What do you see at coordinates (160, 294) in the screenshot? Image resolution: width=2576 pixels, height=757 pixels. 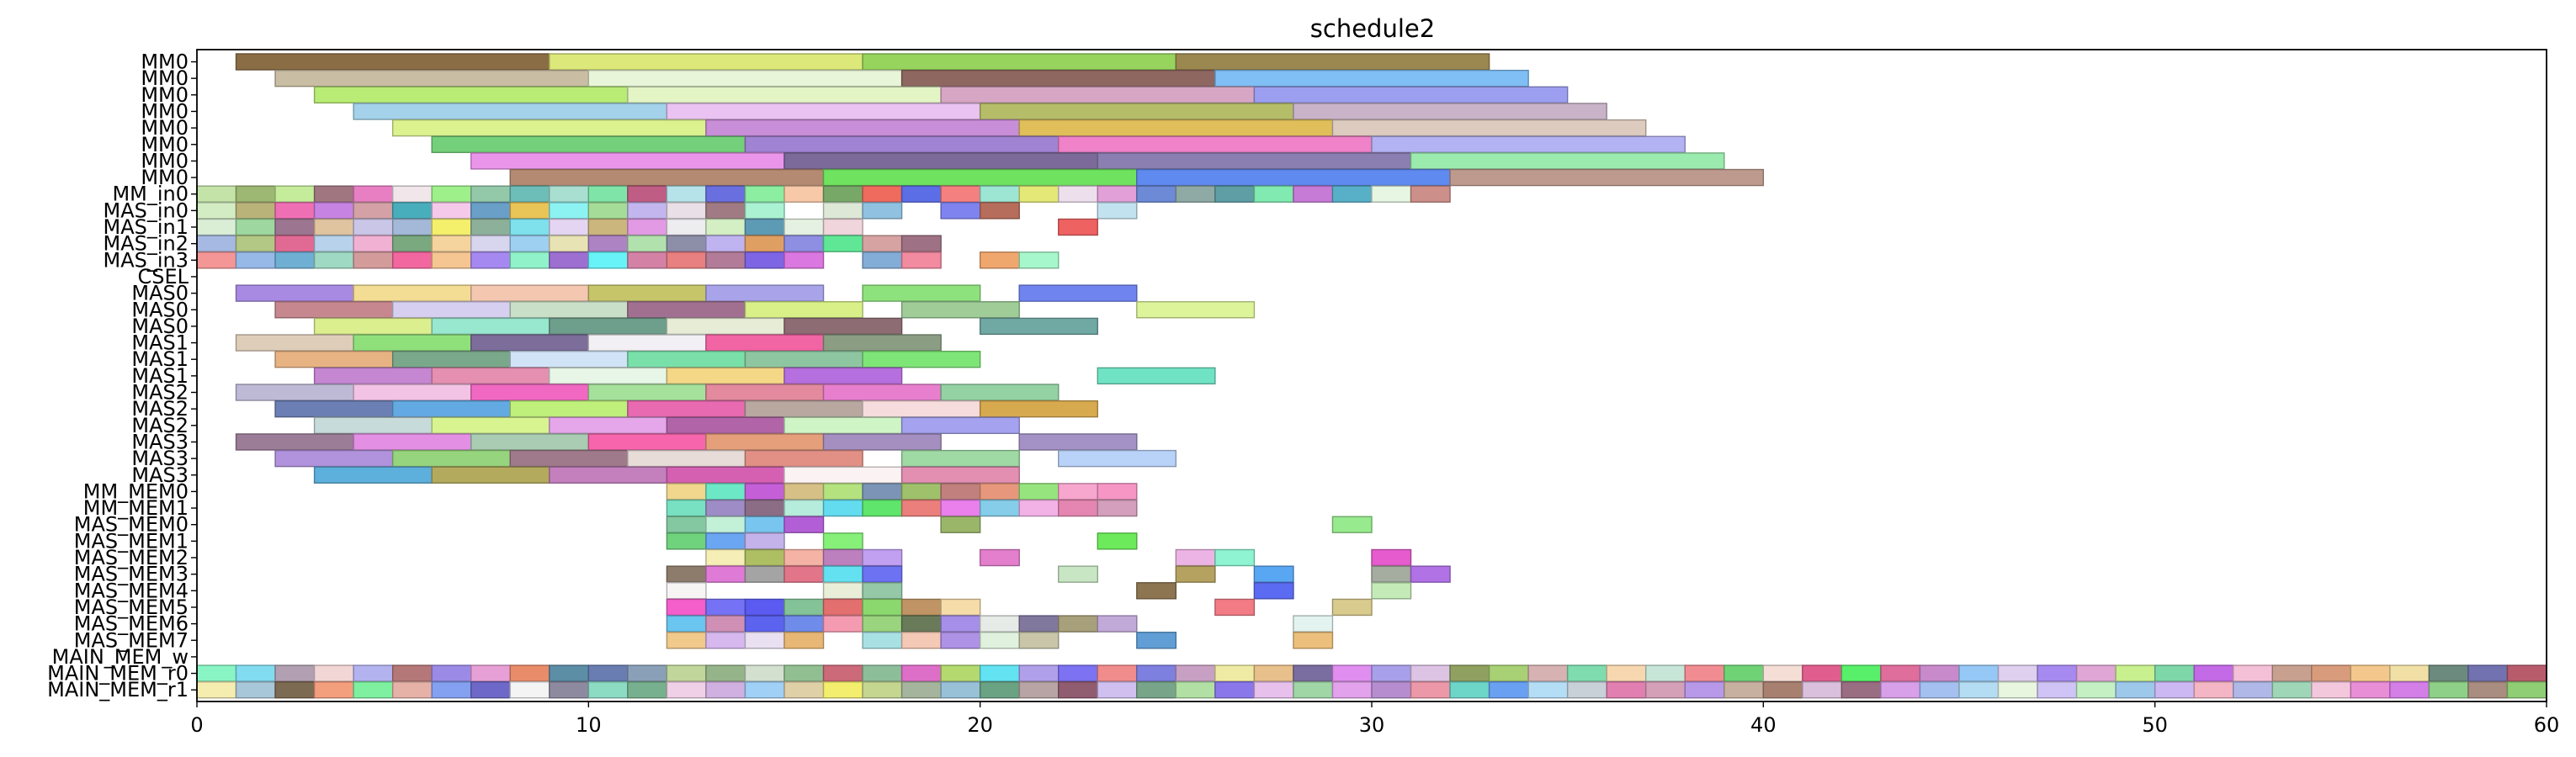 I see `y-tick-label: MAS0` at bounding box center [160, 294].